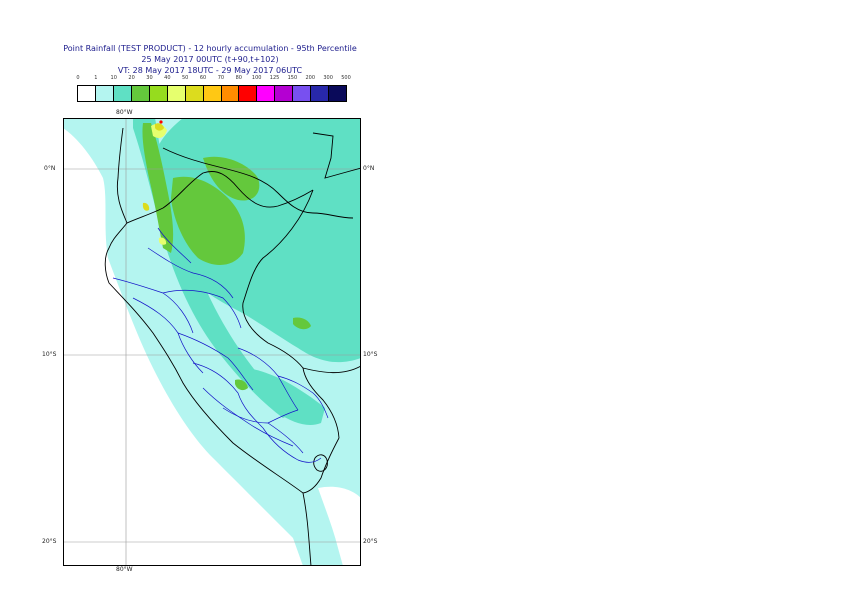 This screenshot has width=842, height=596. What do you see at coordinates (231, 178) in the screenshot?
I see `heavy-rain-east` at bounding box center [231, 178].